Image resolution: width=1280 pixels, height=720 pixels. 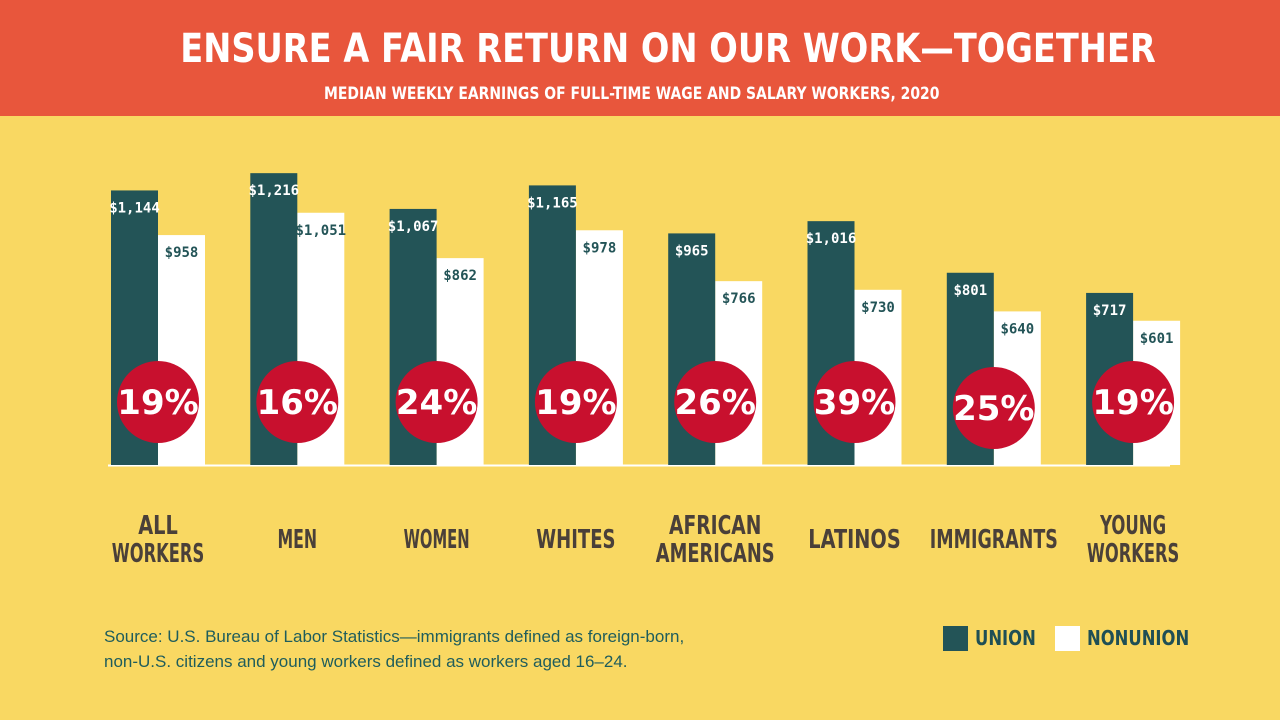 I want to click on bar-value-label-nonunion: $601, so click(x=1157, y=339).